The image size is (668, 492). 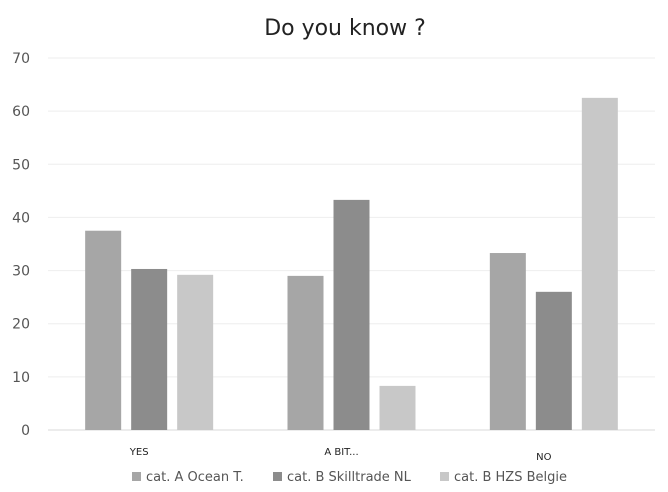 What do you see at coordinates (21, 112) in the screenshot?
I see `y-tick-label: 60` at bounding box center [21, 112].